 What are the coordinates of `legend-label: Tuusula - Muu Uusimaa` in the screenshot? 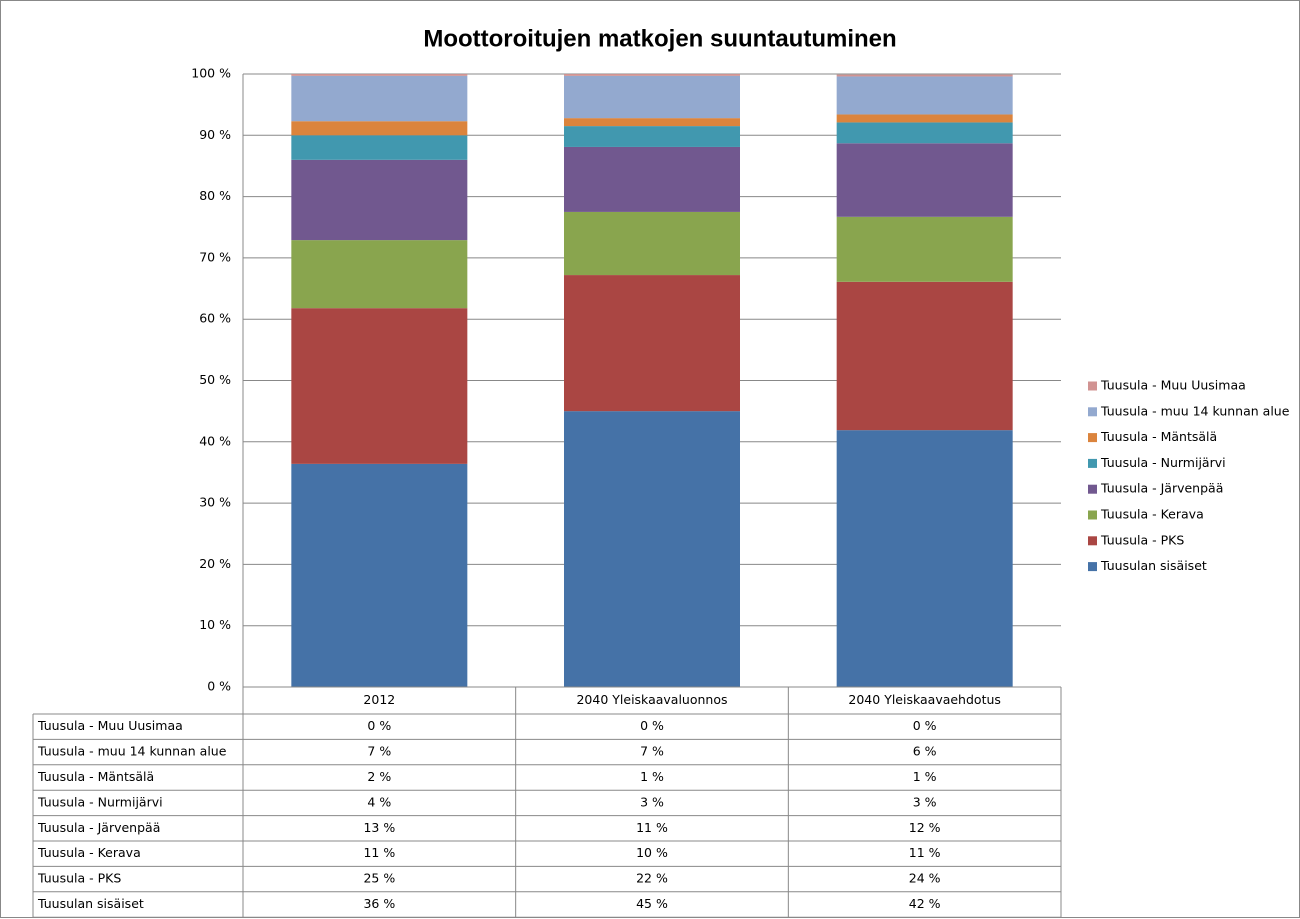 It's located at (1173, 385).